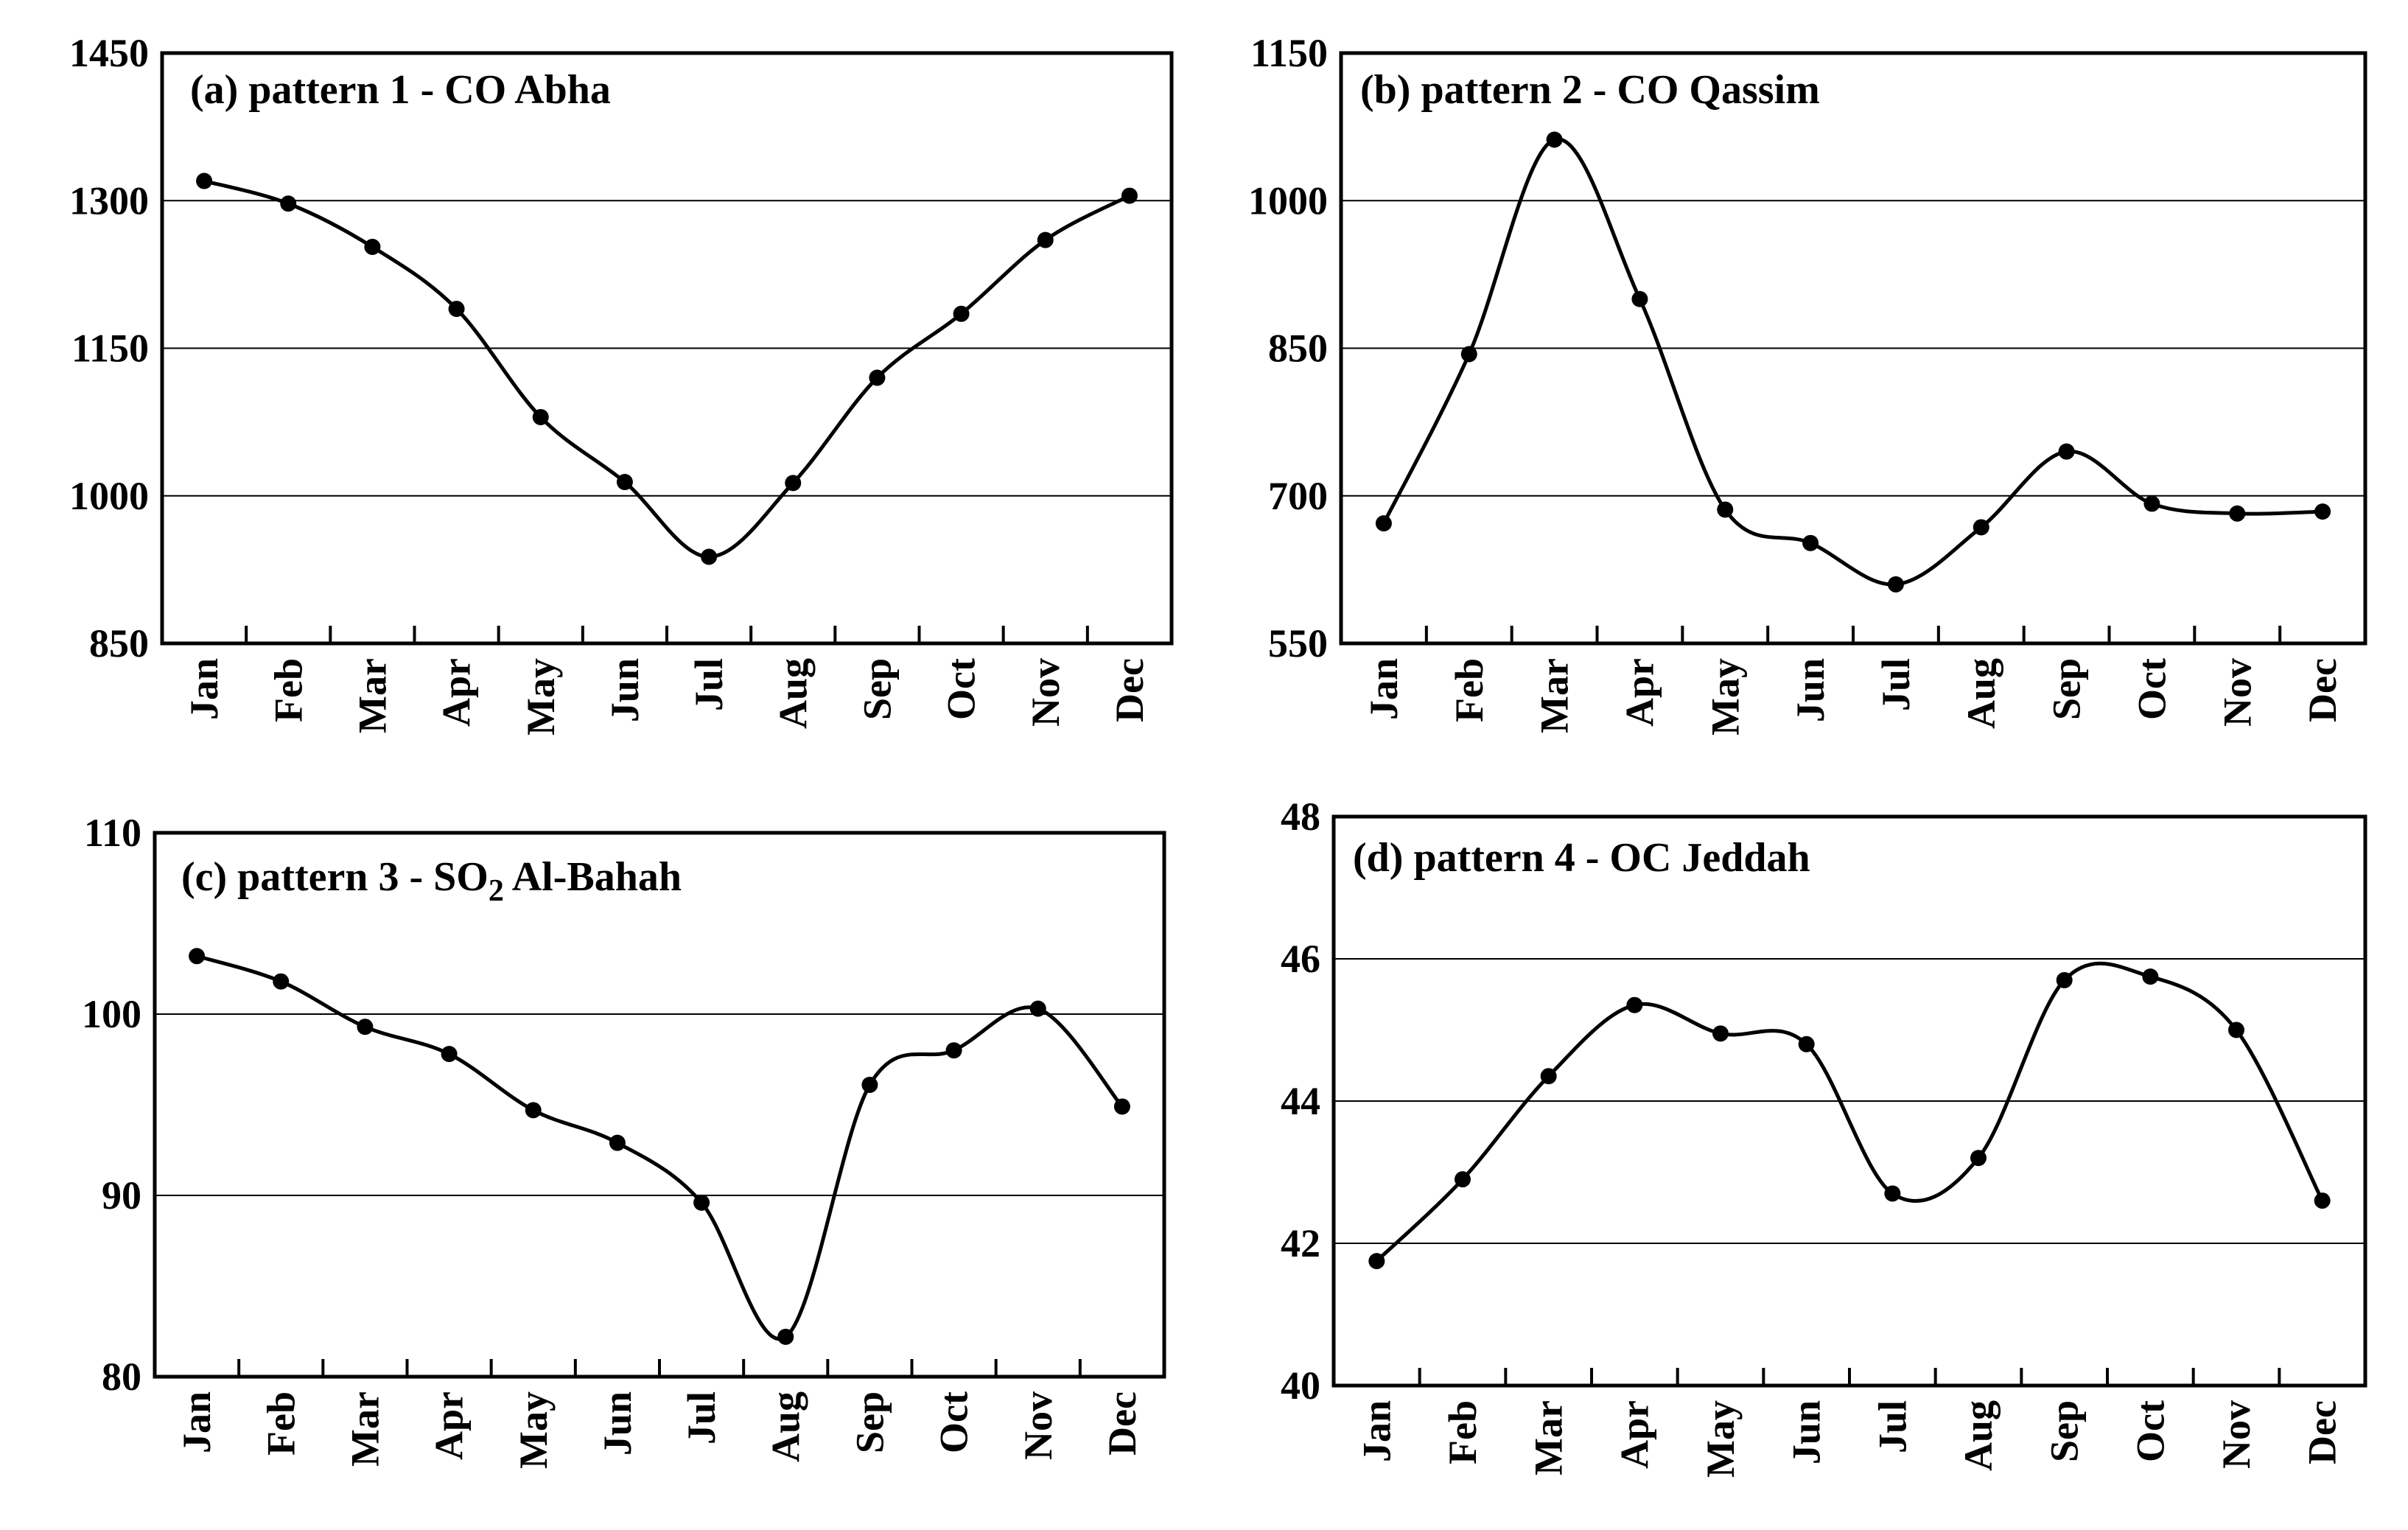 Image resolution: width=2408 pixels, height=1530 pixels. I want to click on panel-b-title: (b) pattern 2 - CO Qassim, so click(1590, 90).